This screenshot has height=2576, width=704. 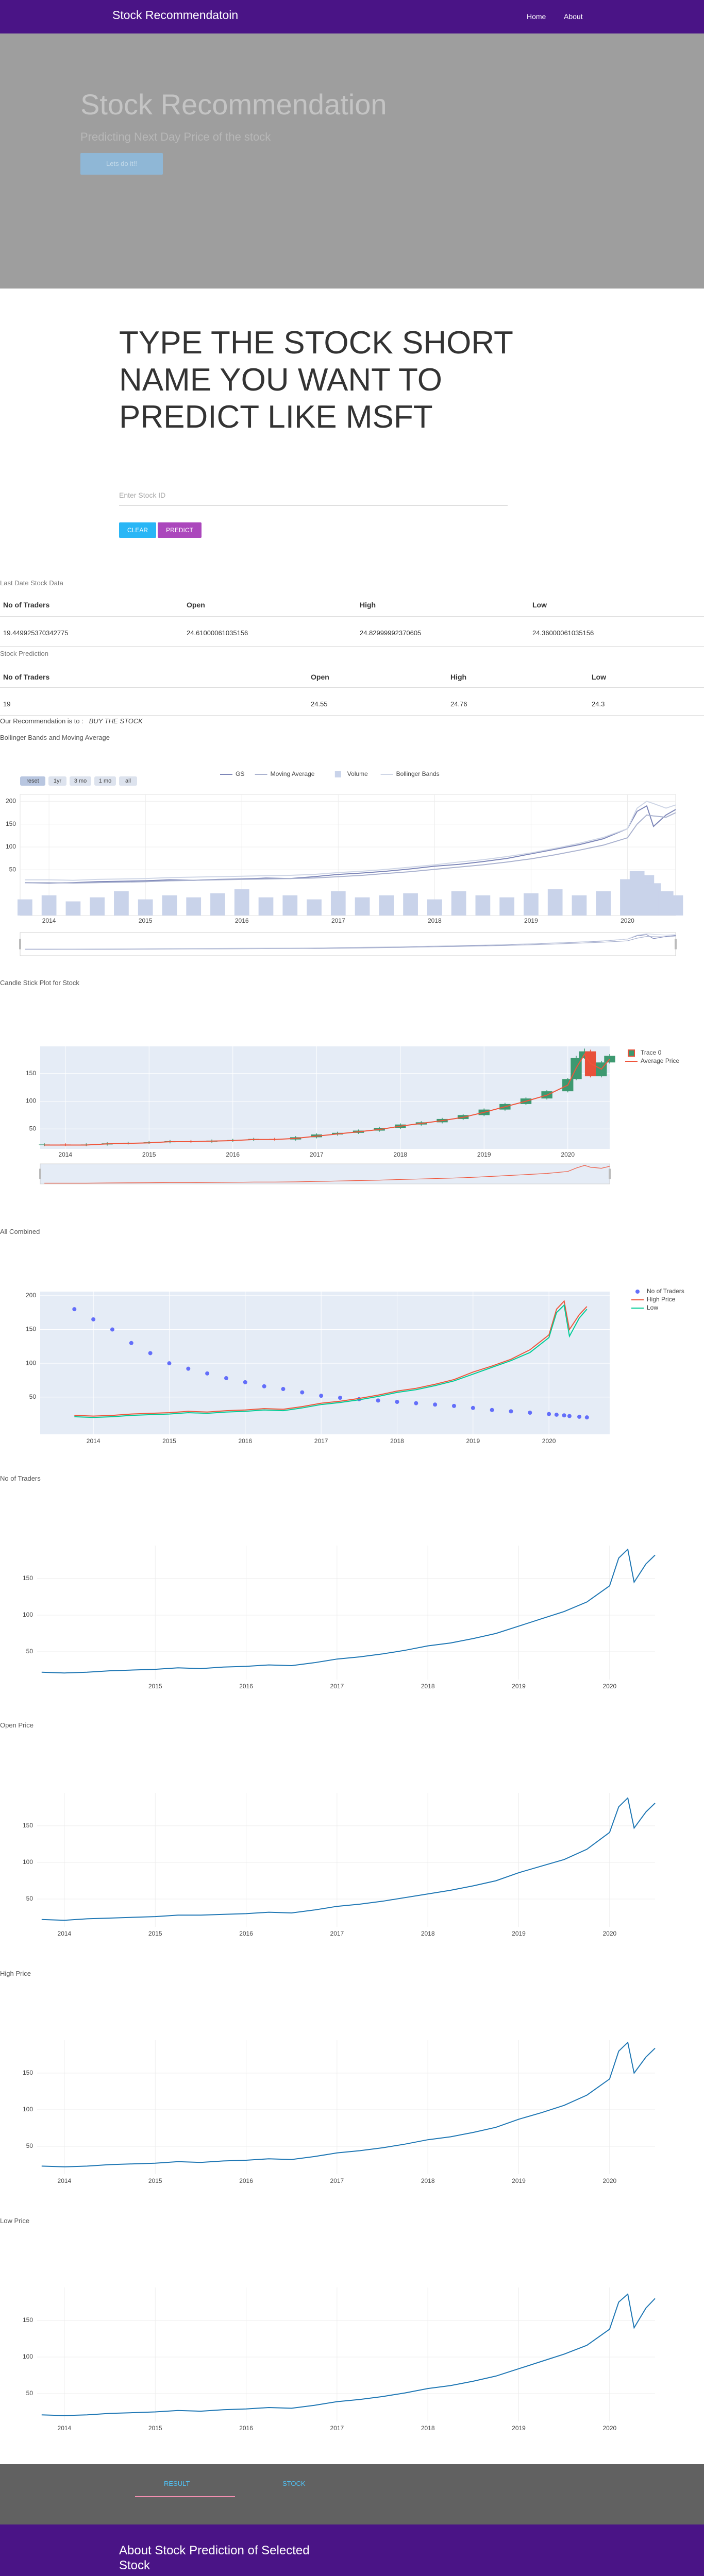 I want to click on legend-label: High Price, so click(x=662, y=1299).